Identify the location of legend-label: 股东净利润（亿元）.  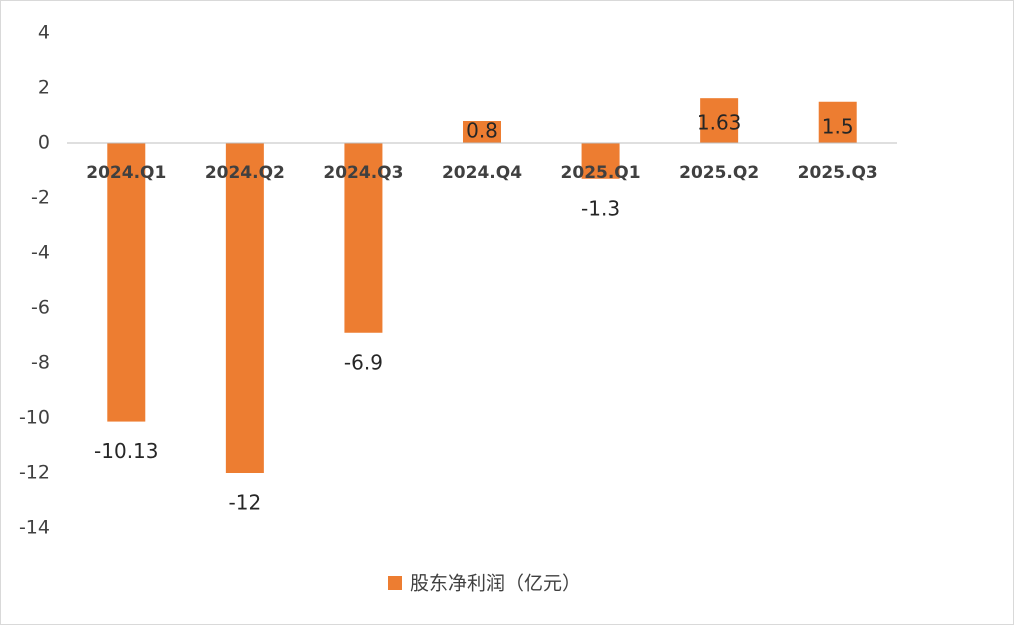
(495, 584).